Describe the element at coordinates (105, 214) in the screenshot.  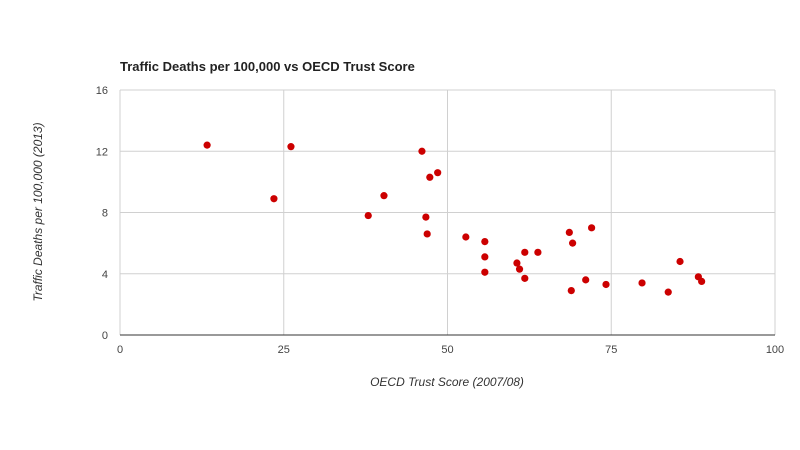
I see `y-tick-label: 8` at that location.